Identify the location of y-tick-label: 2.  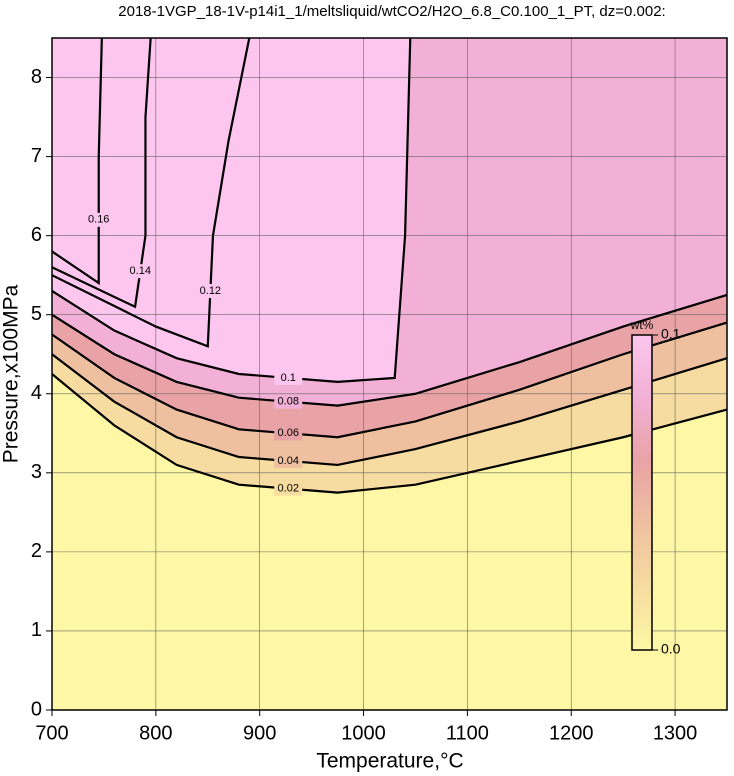
(36, 551).